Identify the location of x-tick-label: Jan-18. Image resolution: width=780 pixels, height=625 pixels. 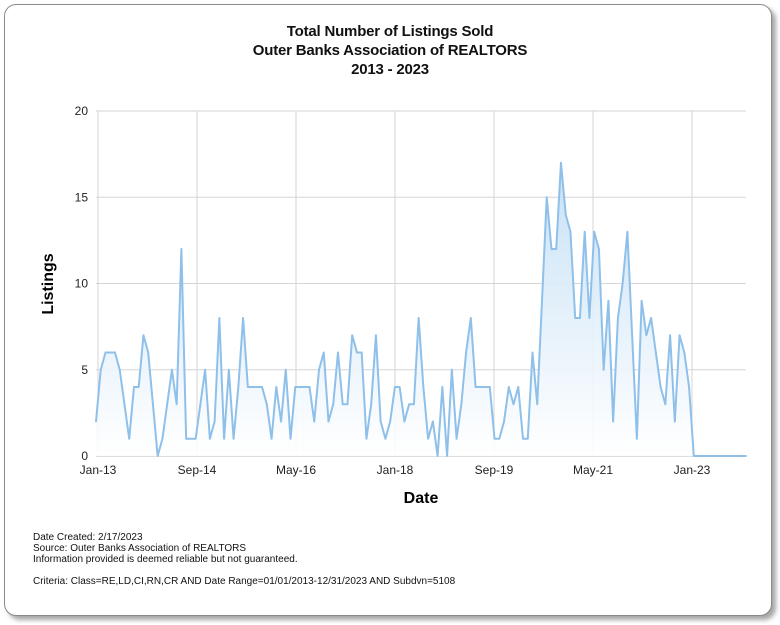
(395, 470).